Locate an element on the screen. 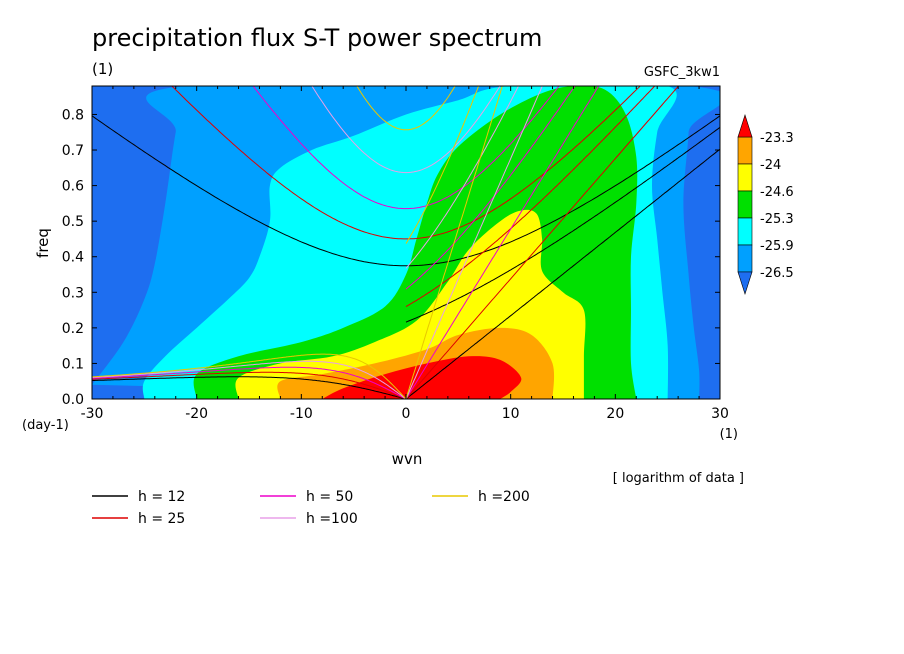 The width and height of the screenshot is (904, 654). legend-label: h =100 is located at coordinates (332, 519).